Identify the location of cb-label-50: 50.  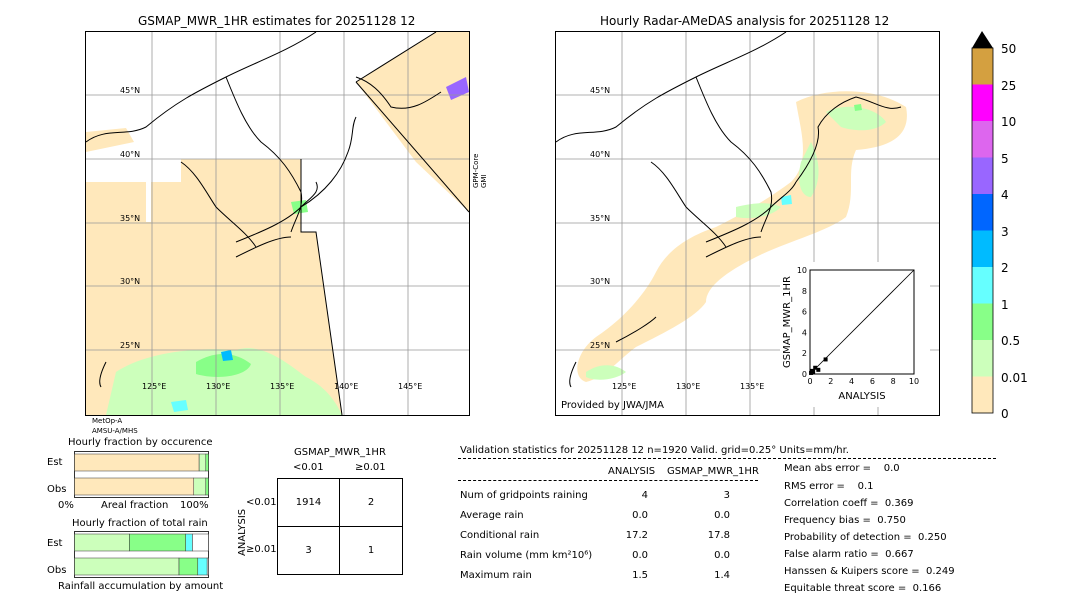
(1009, 49).